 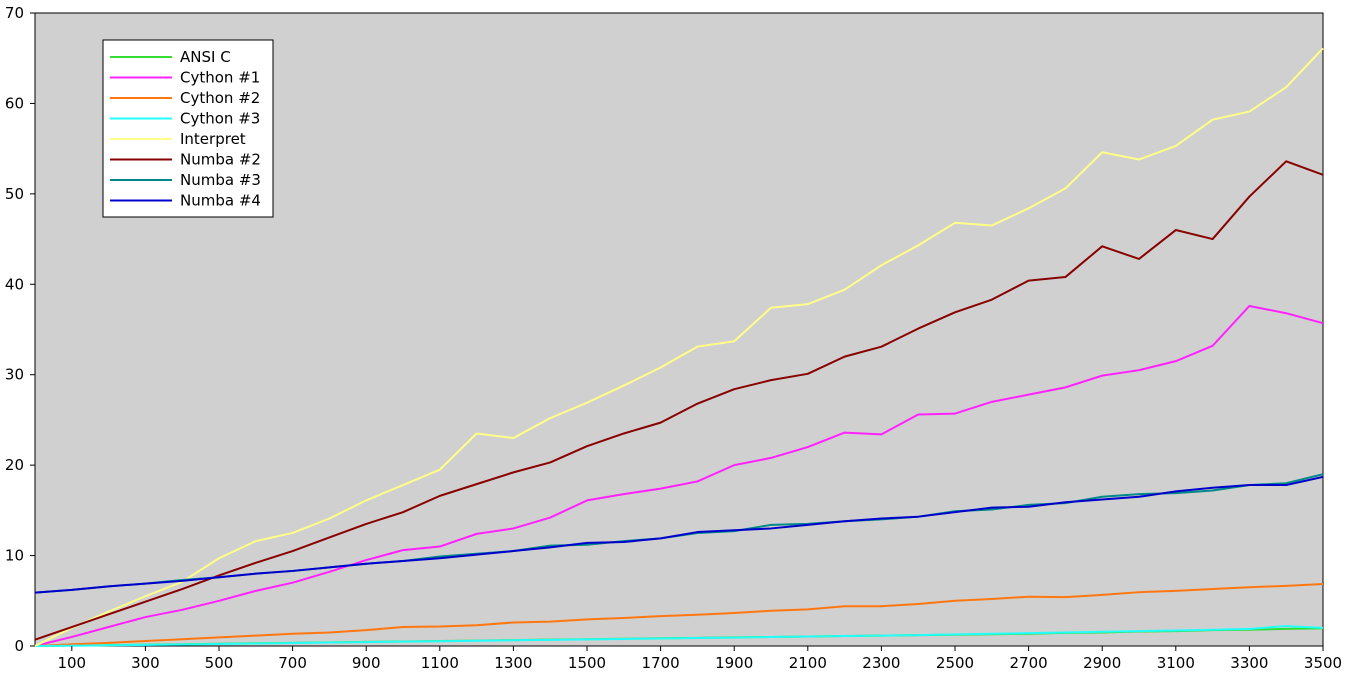 I want to click on legend-label-cython-1: Cython #1, so click(x=220, y=78).